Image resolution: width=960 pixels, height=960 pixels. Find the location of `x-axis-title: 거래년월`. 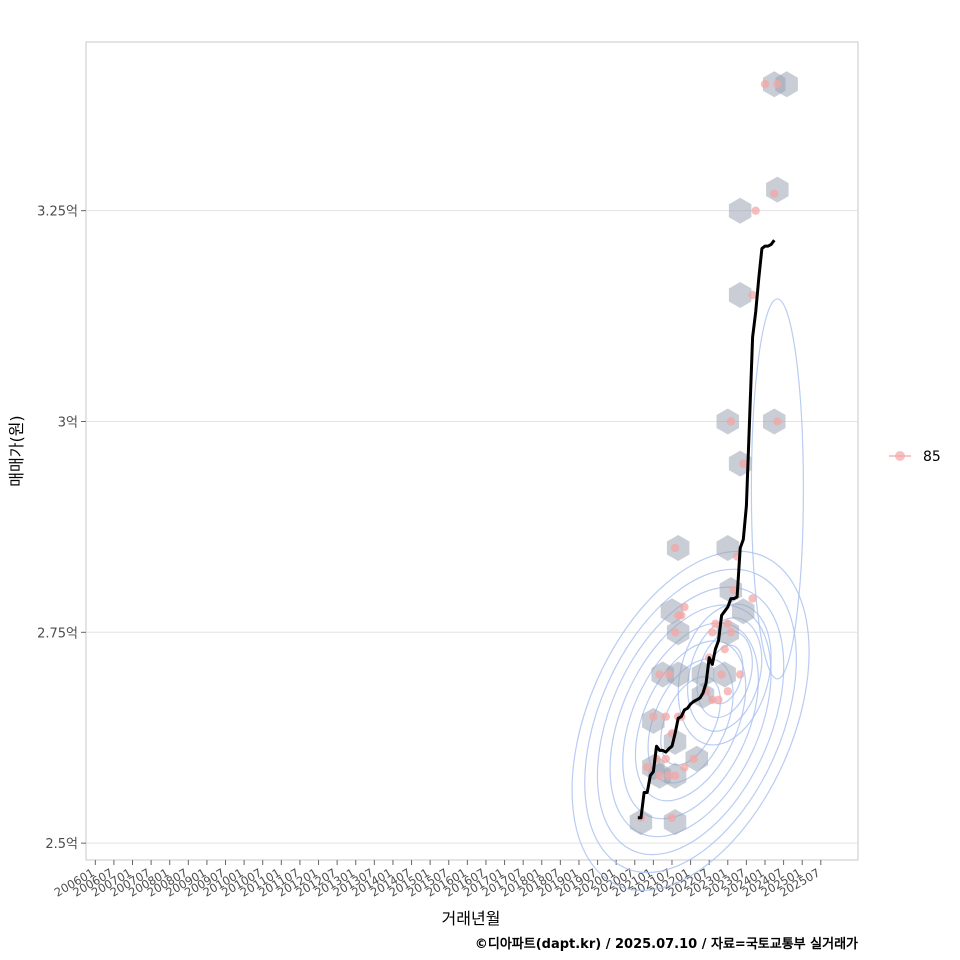

x-axis-title: 거래년월 is located at coordinates (471, 918).